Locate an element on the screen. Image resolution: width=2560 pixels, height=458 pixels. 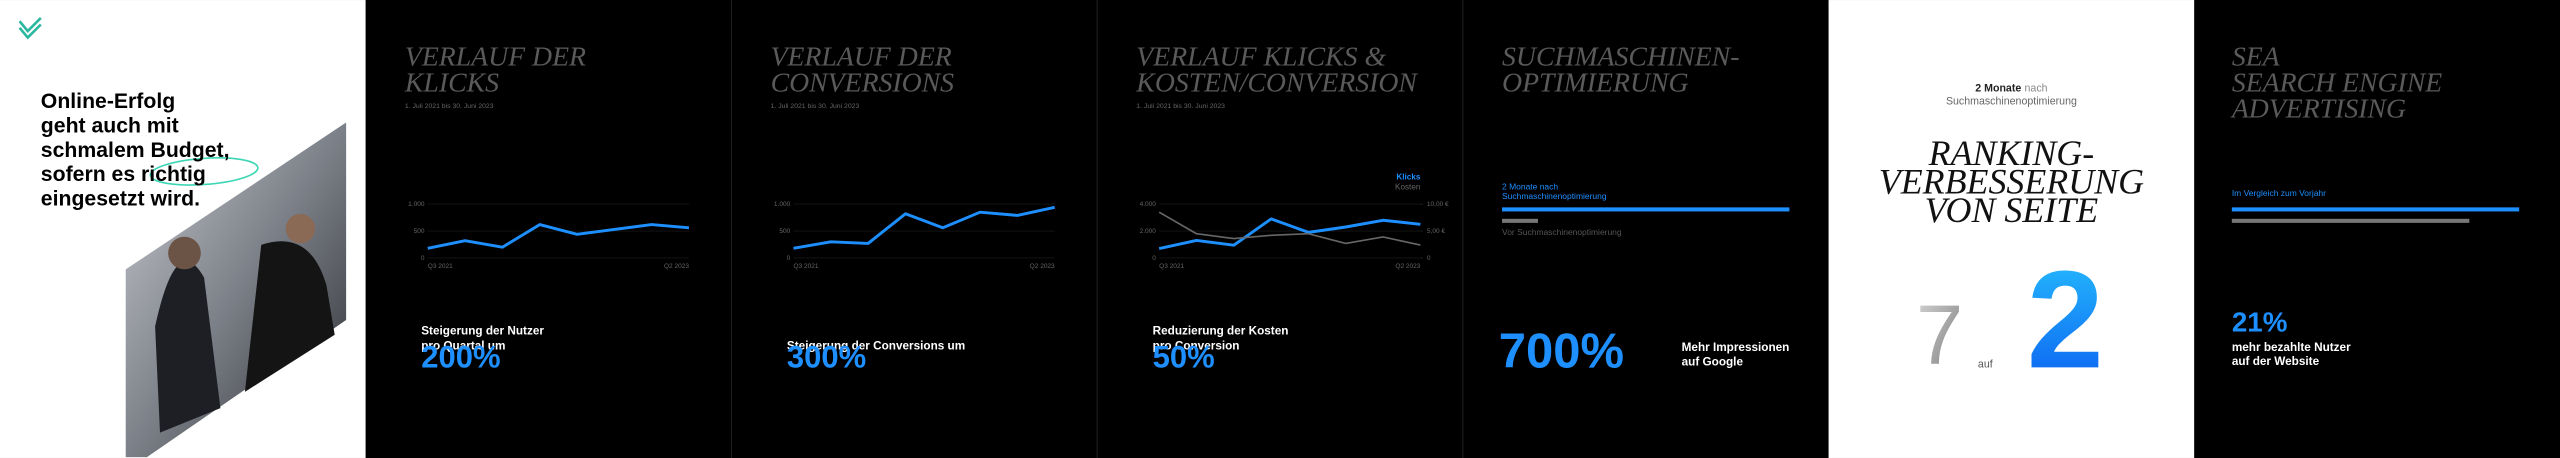
stat-value: 700% is located at coordinates (1561, 351).